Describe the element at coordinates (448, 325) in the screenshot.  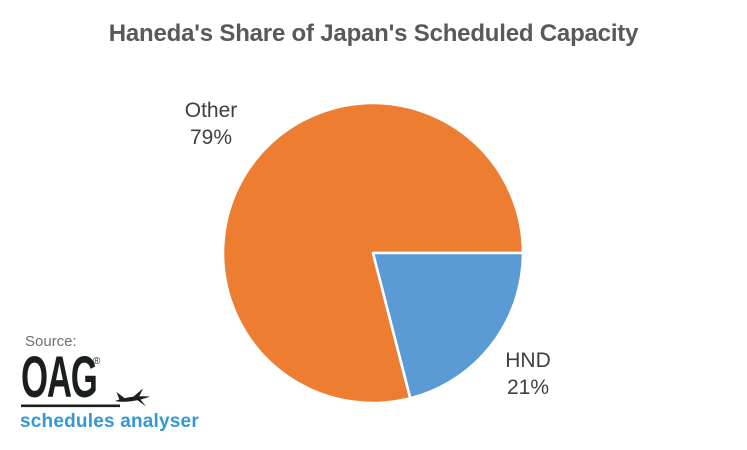
I see `pie-slice-hnd` at that location.